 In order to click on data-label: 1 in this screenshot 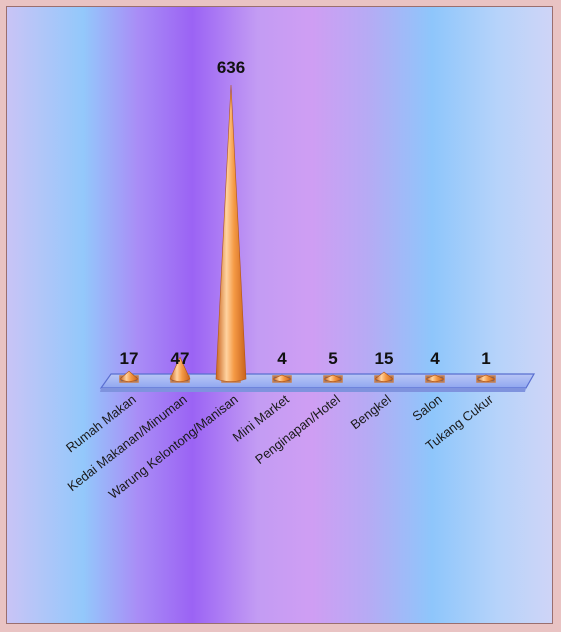, I will do `click(485, 358)`.